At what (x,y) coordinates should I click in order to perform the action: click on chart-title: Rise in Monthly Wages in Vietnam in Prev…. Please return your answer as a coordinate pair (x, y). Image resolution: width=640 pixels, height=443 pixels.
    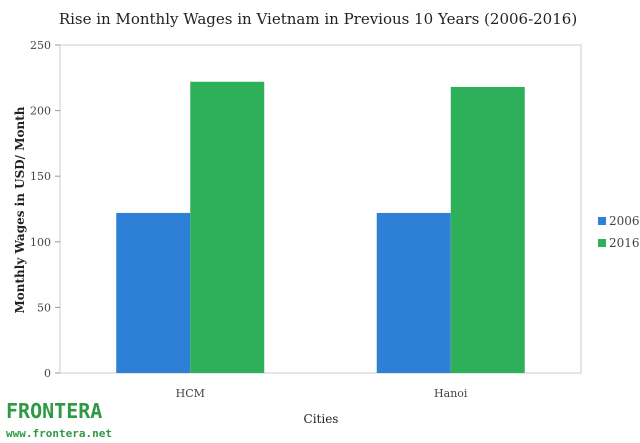
    Looking at the image, I should click on (318, 19).